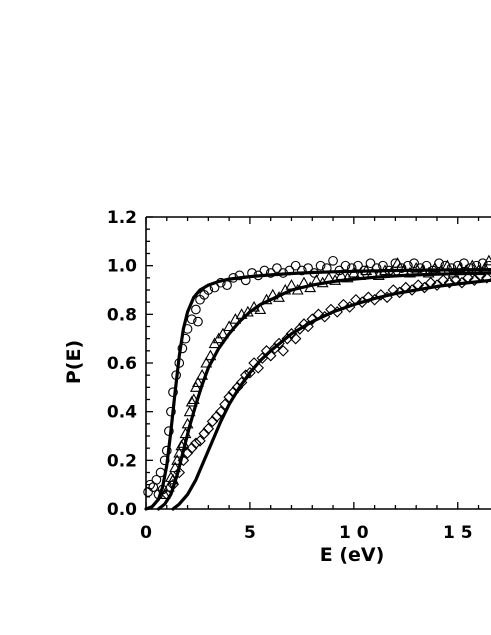 The width and height of the screenshot is (491, 635). What do you see at coordinates (354, 533) in the screenshot?
I see `x-tick-label: 1 0` at bounding box center [354, 533].